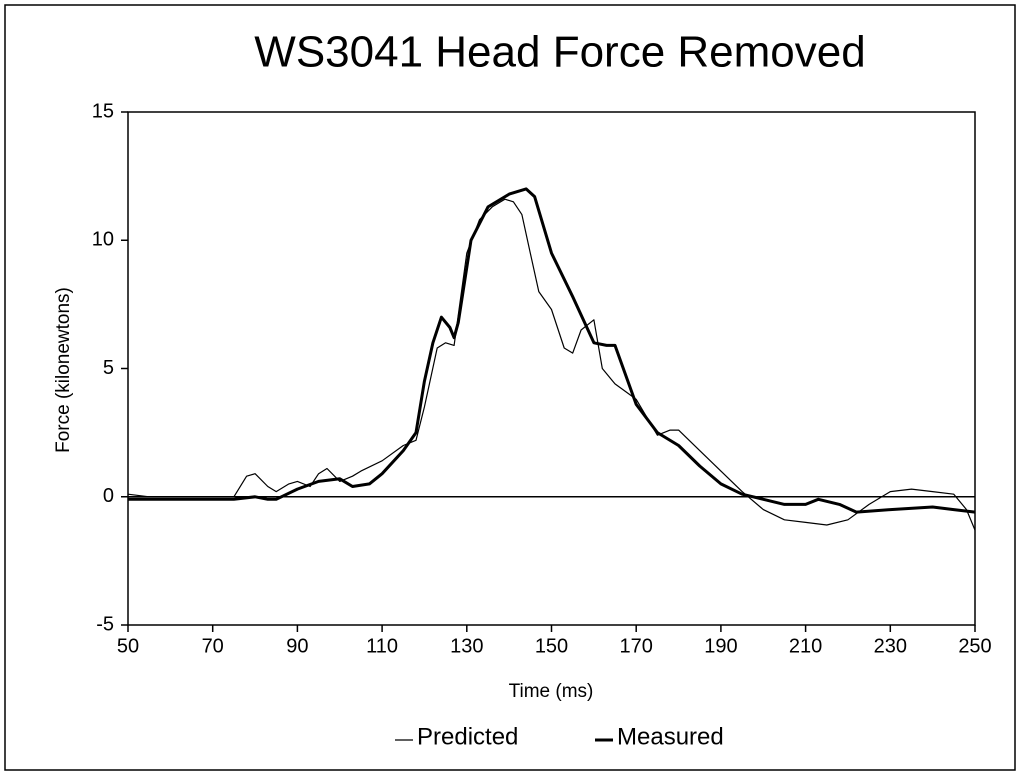 The height and width of the screenshot is (780, 1021). Describe the element at coordinates (382, 646) in the screenshot. I see `x-tick-label: 110` at that location.